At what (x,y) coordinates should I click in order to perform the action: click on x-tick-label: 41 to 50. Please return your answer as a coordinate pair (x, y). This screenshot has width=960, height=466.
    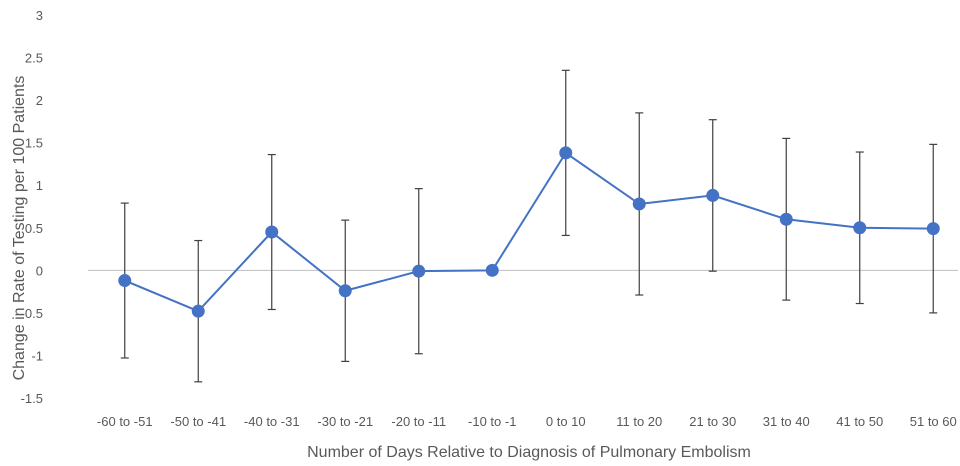
    Looking at the image, I should click on (859, 421).